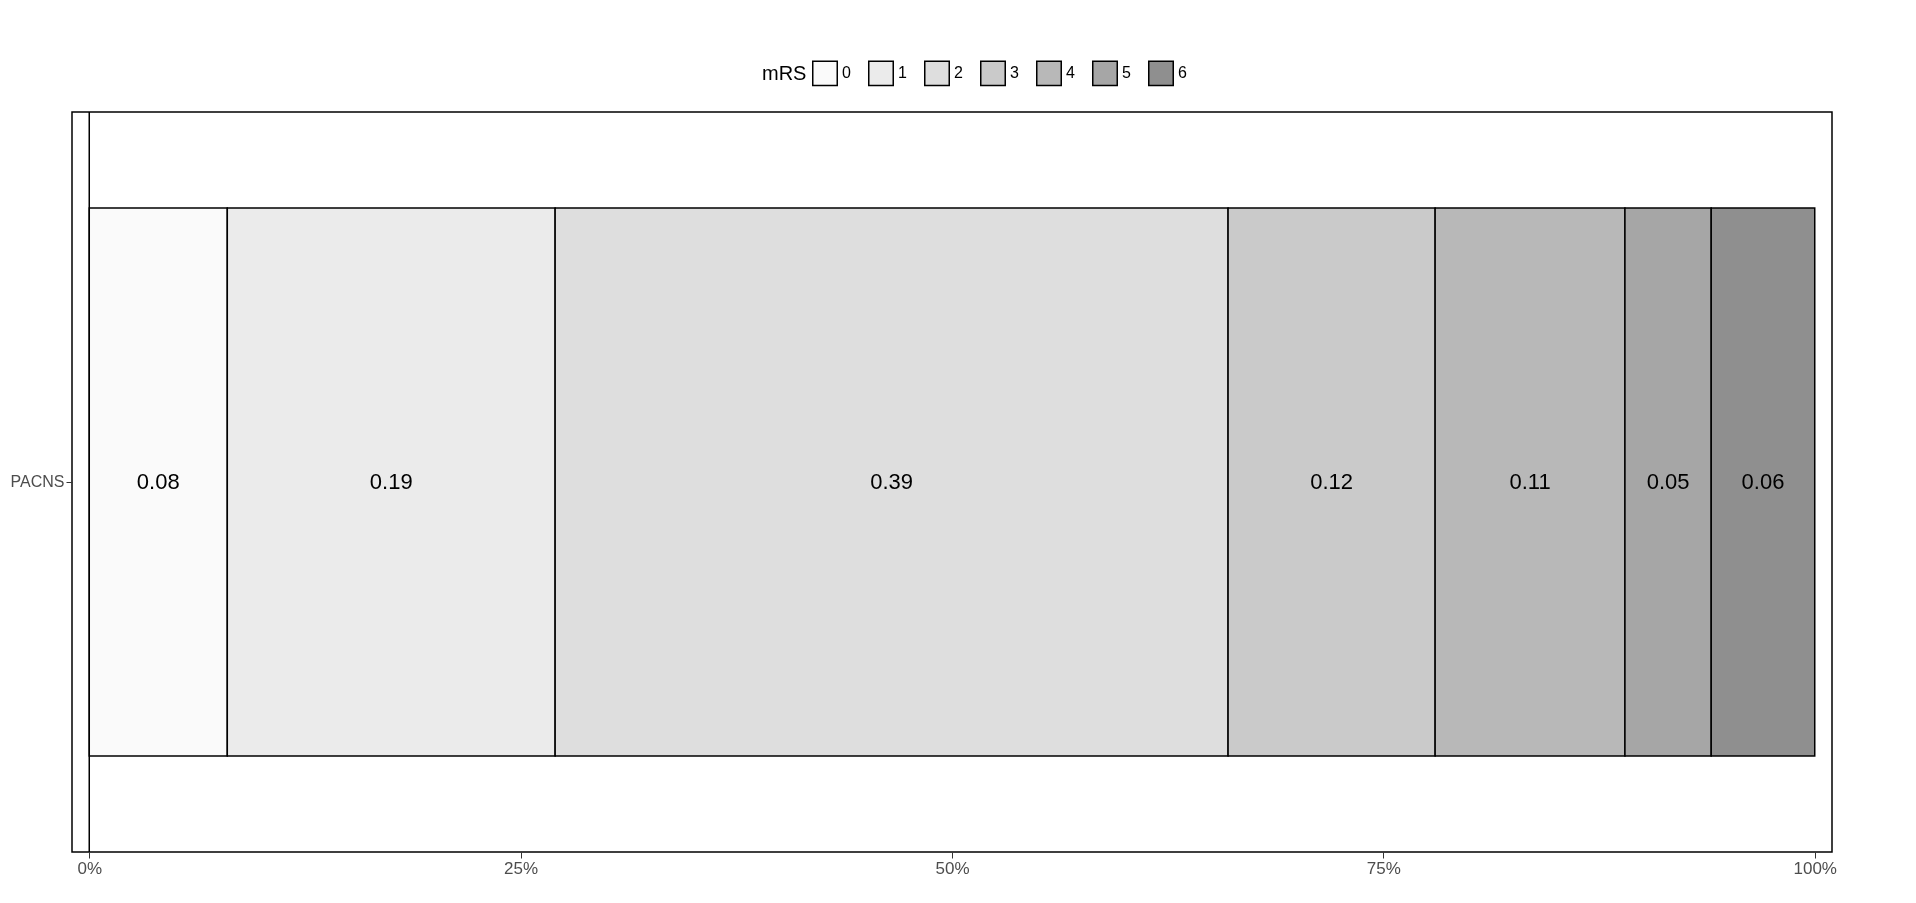 Image resolution: width=1916 pixels, height=903 pixels. I want to click on data-label: 0.19, so click(391, 481).